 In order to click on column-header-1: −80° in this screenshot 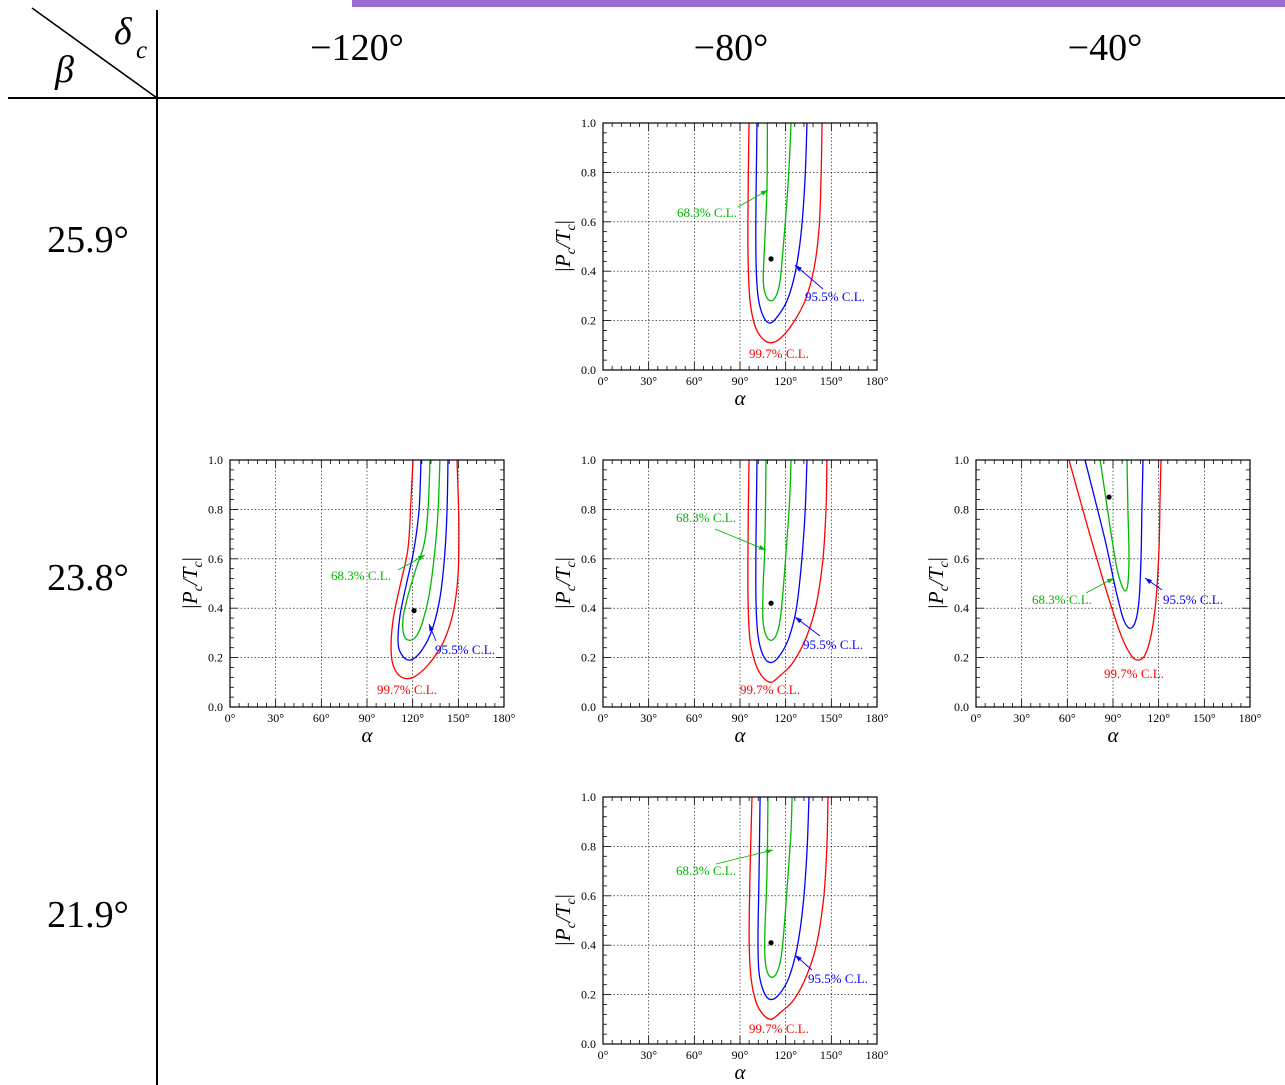, I will do `click(731, 48)`.